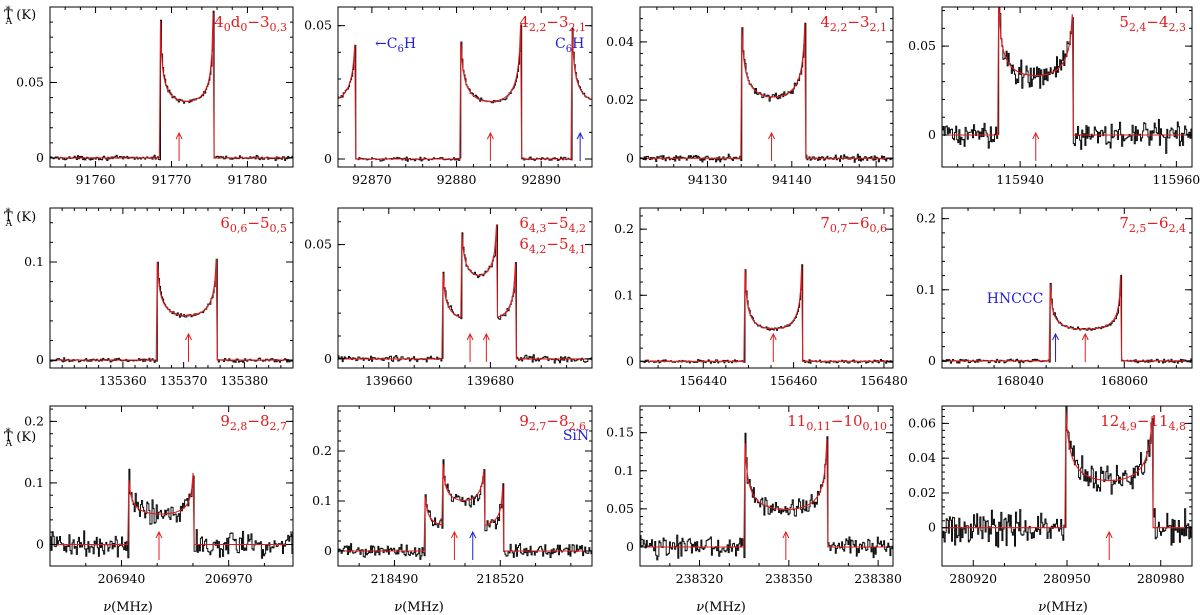 This screenshot has height=615, width=1200. What do you see at coordinates (253, 422) in the screenshot?
I see `transition-label: 92,8−82,7` at bounding box center [253, 422].